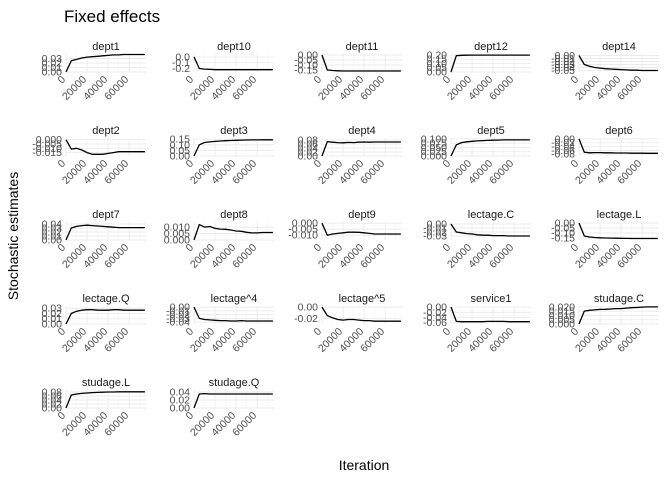  What do you see at coordinates (362, 215) in the screenshot?
I see `panel-title: dept9` at bounding box center [362, 215].